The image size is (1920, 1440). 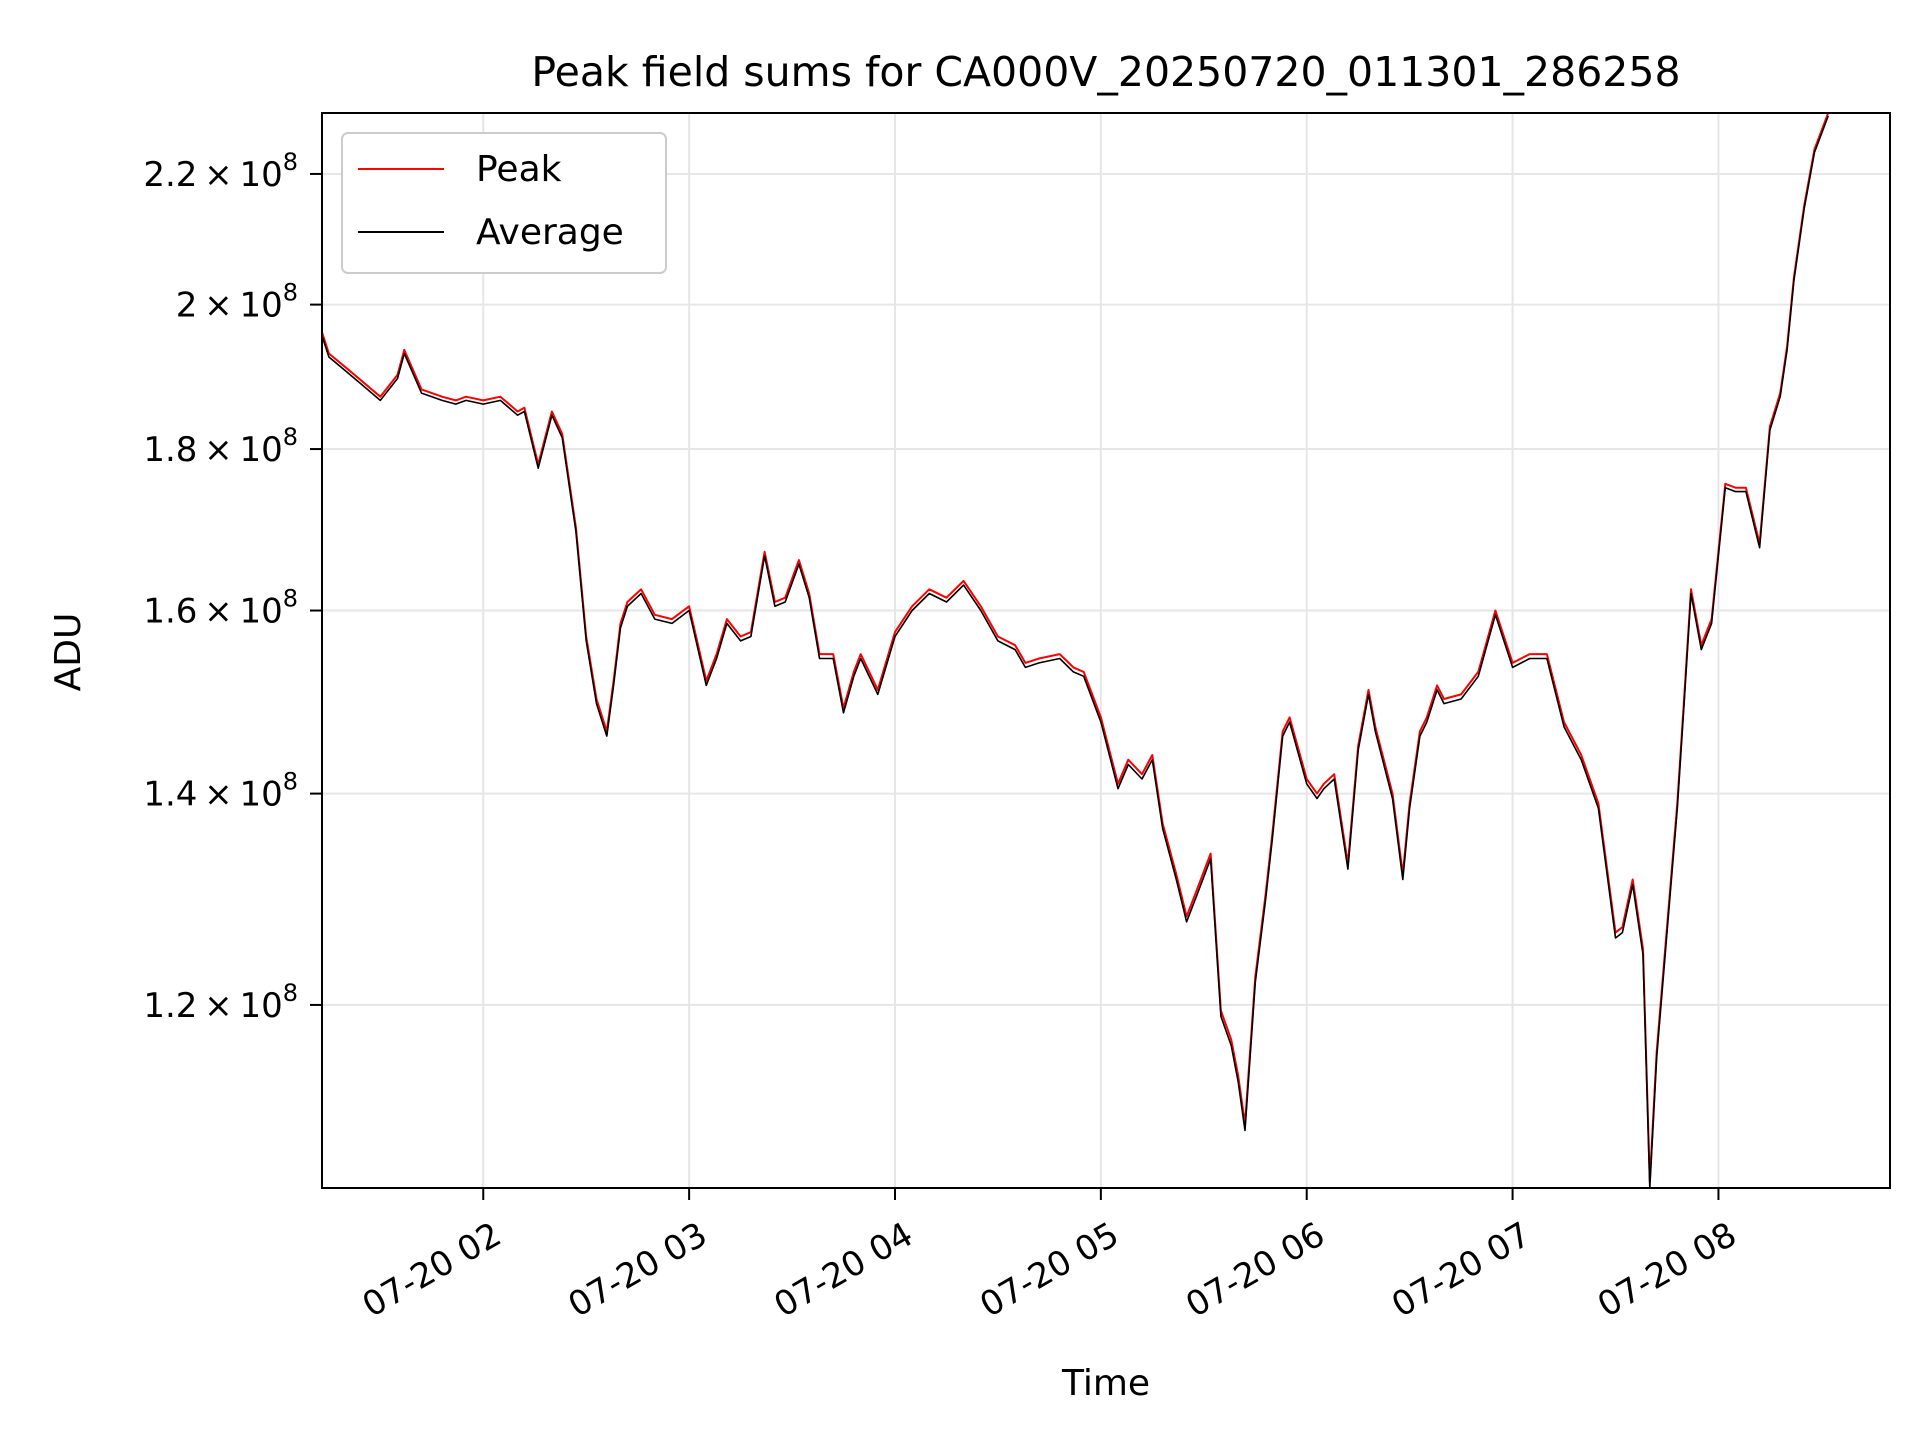 What do you see at coordinates (68, 652) in the screenshot?
I see `y-axis-label: ADU` at bounding box center [68, 652].